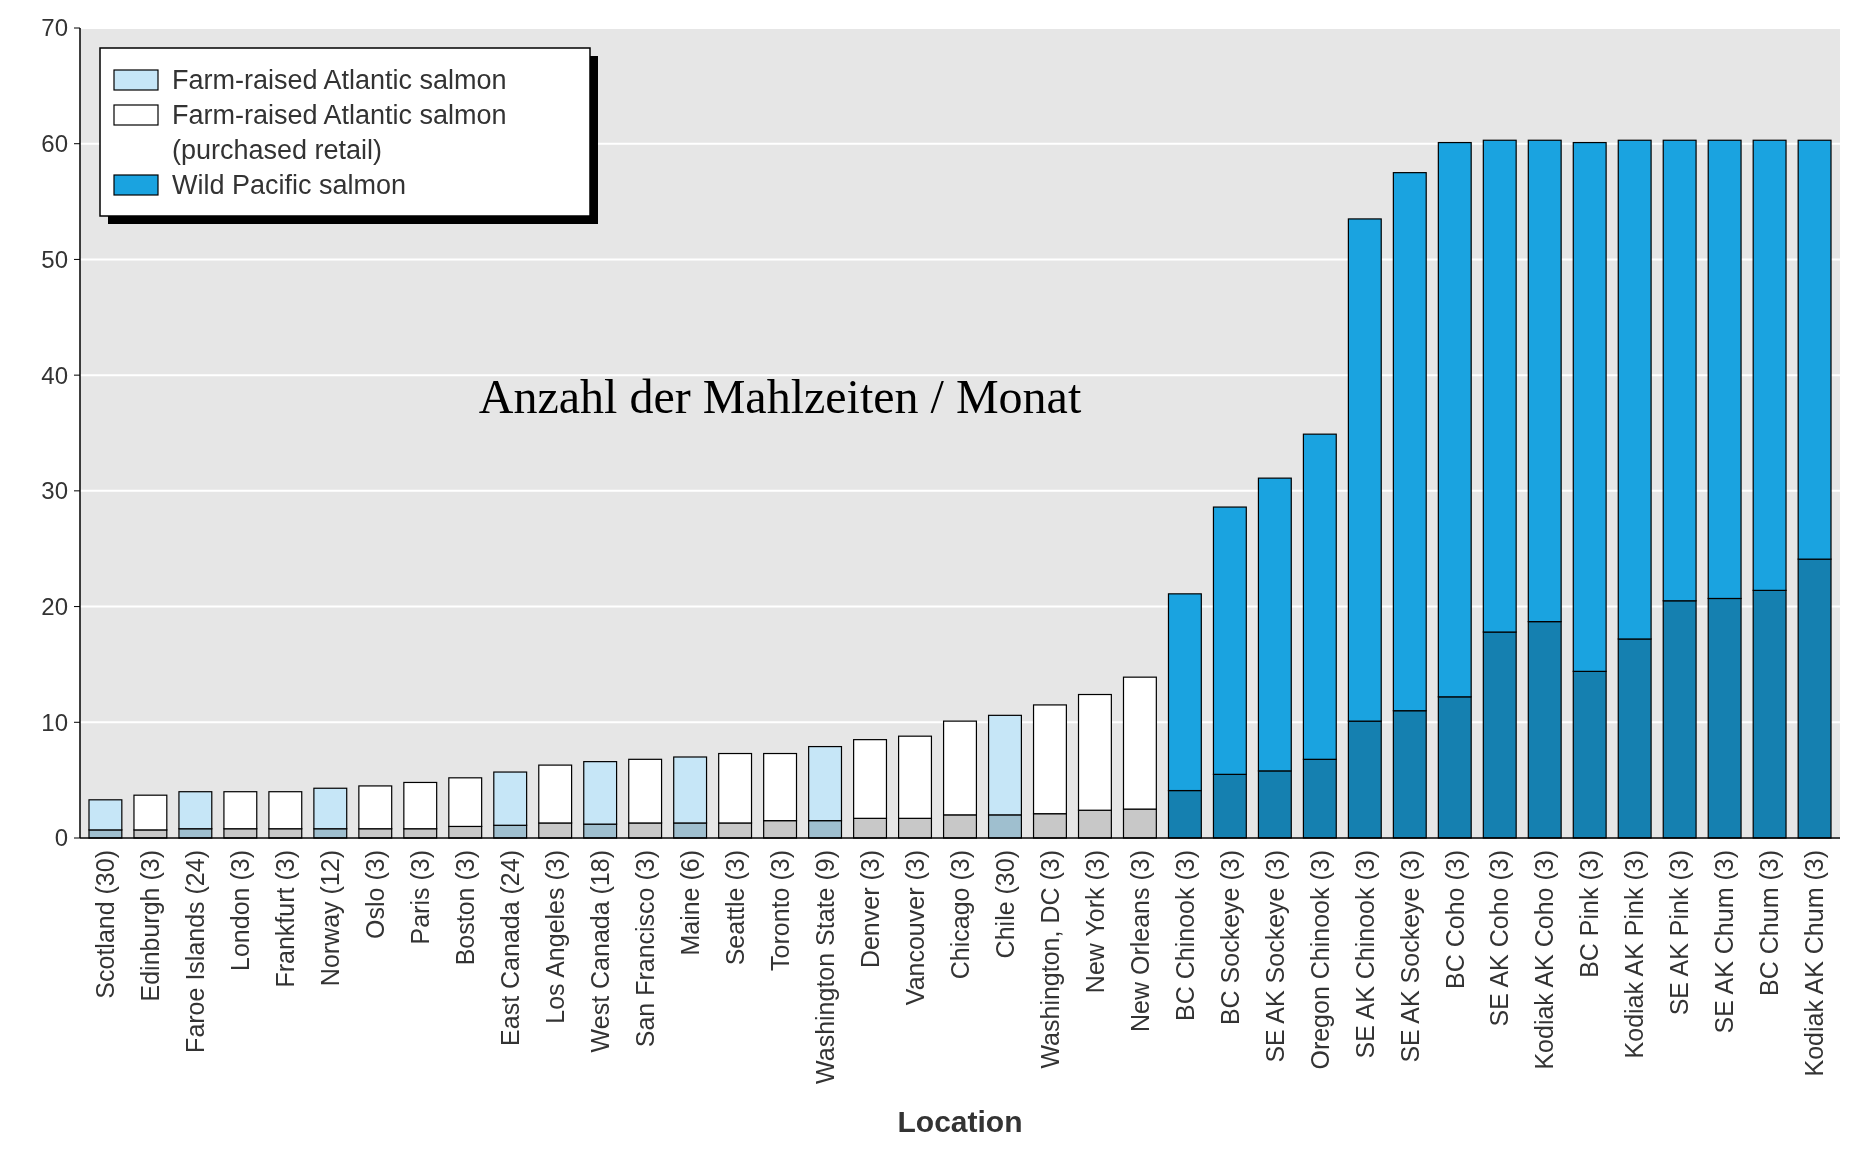 Image resolution: width=1857 pixels, height=1149 pixels. I want to click on x-tick-label: Norway (12), so click(330, 918).